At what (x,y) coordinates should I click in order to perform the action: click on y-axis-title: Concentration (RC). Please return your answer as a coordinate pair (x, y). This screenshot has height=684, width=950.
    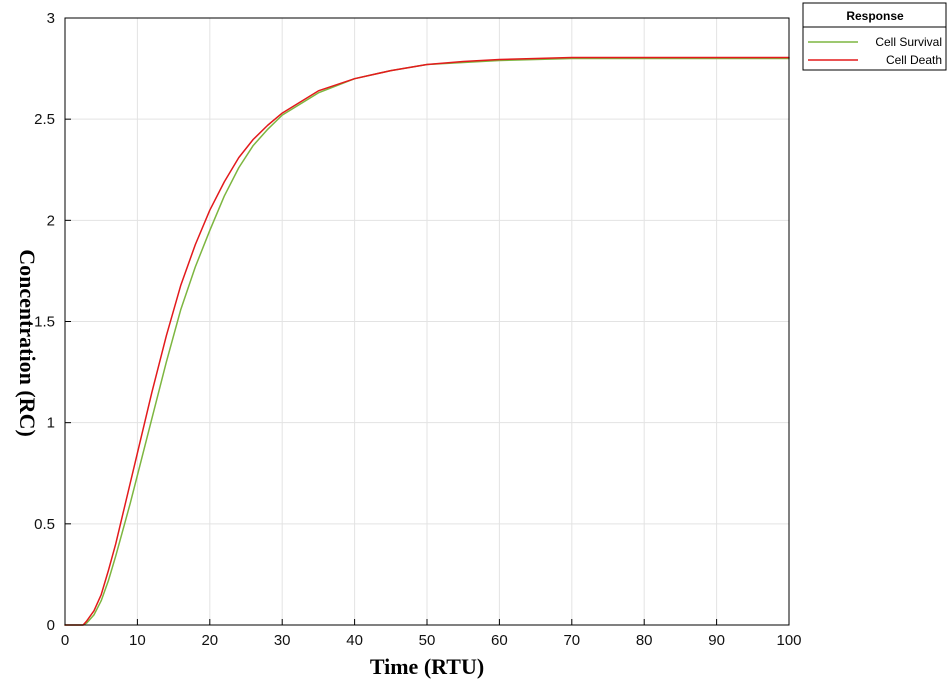
    Looking at the image, I should click on (27, 343).